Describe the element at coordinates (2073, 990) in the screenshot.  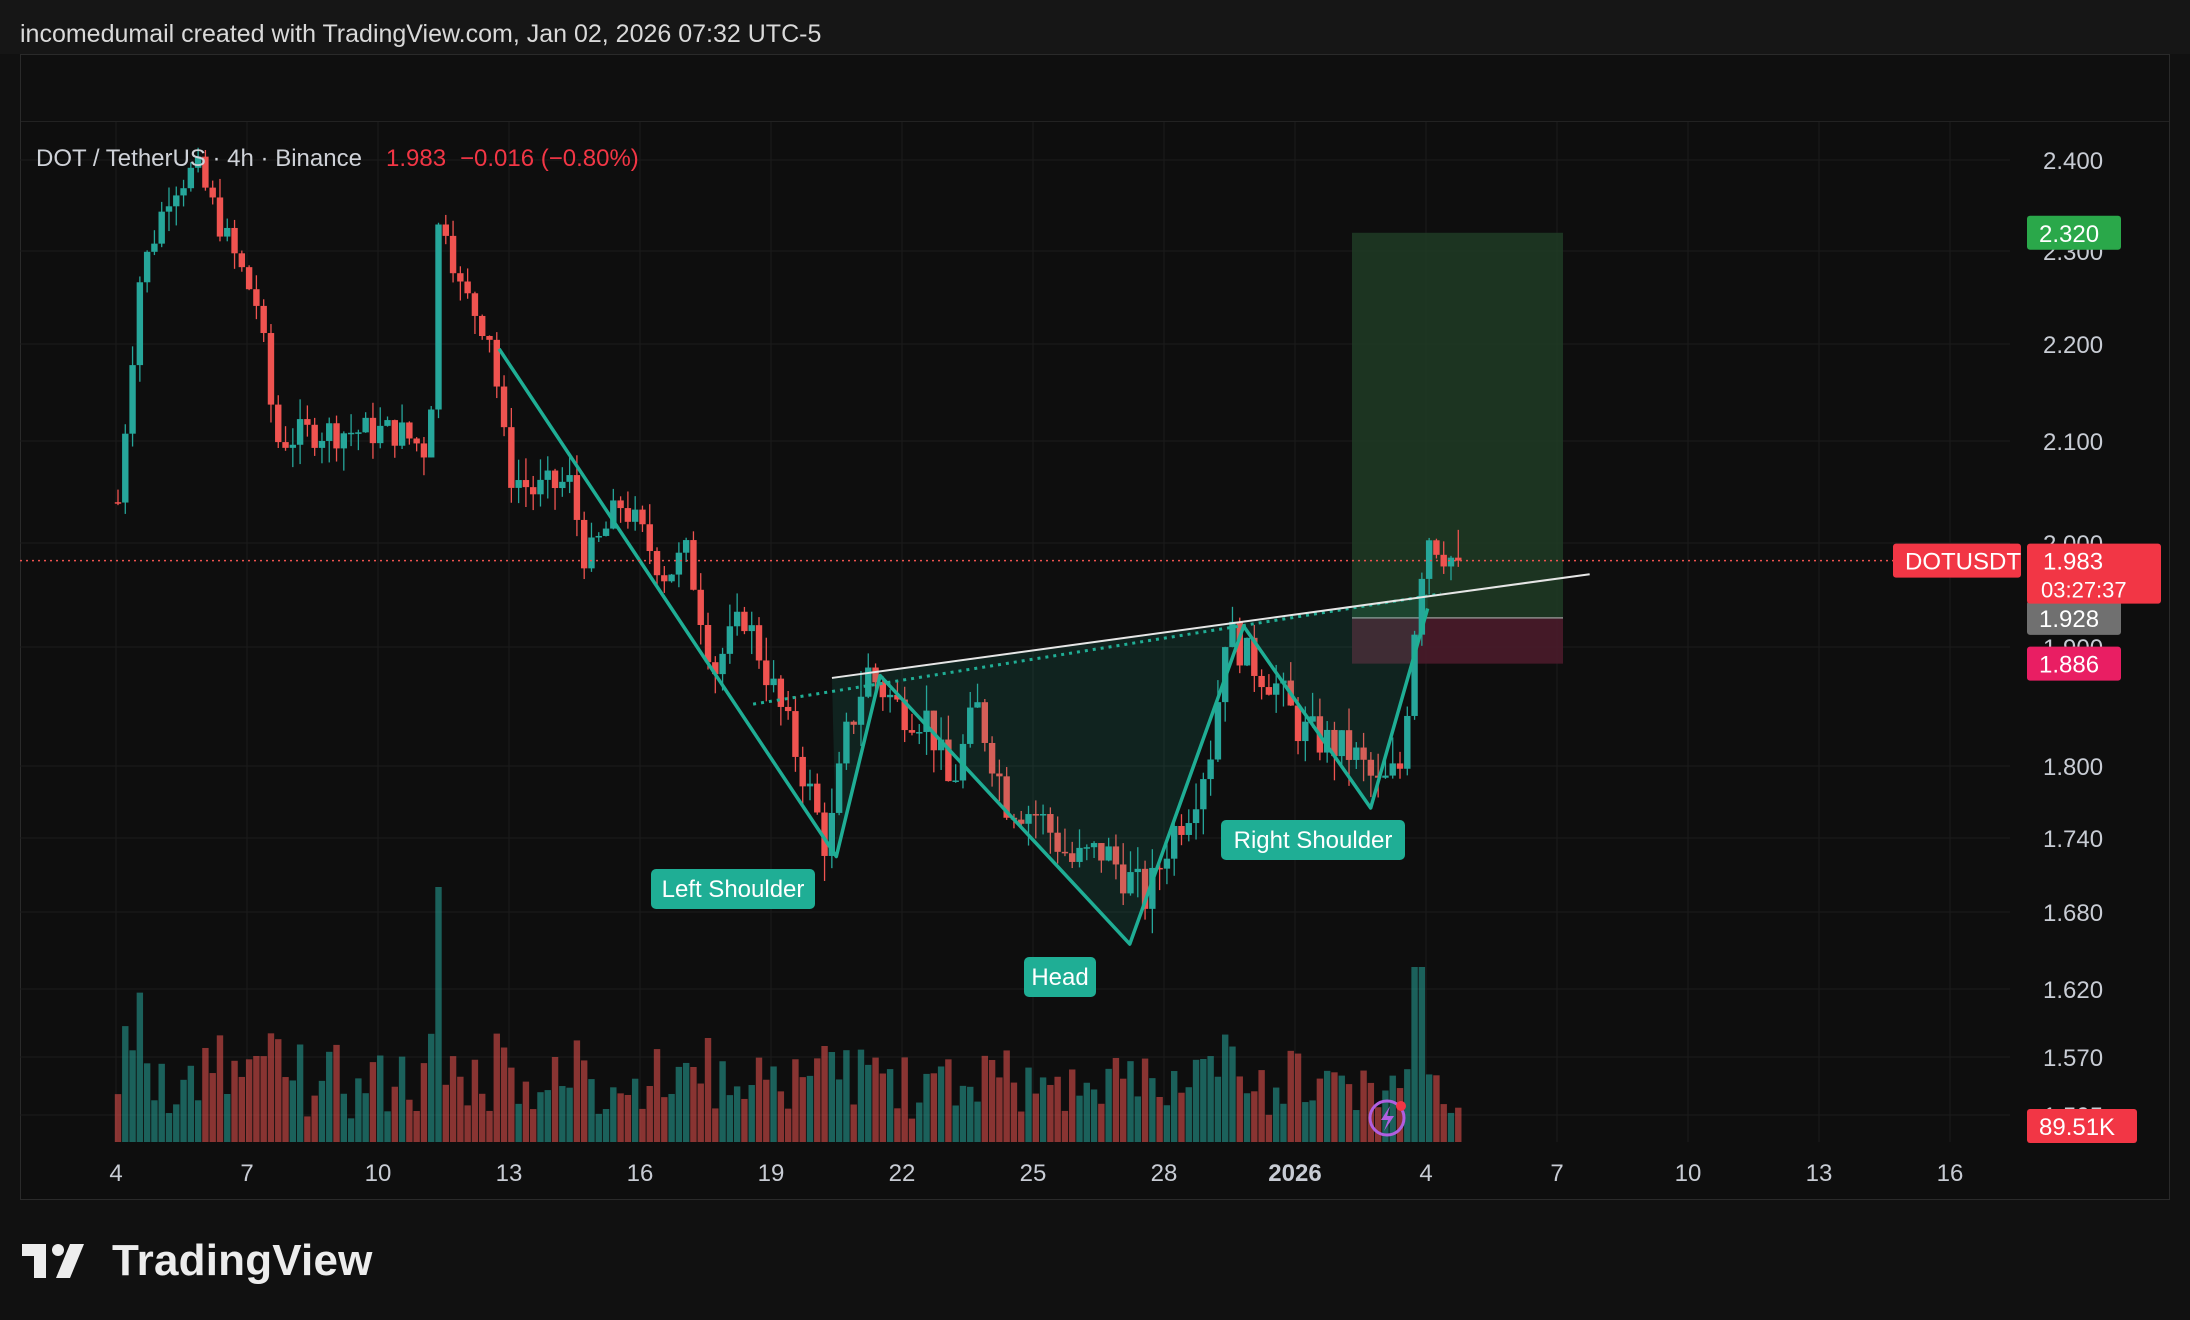
I see `y-tick-label: 1.620` at that location.